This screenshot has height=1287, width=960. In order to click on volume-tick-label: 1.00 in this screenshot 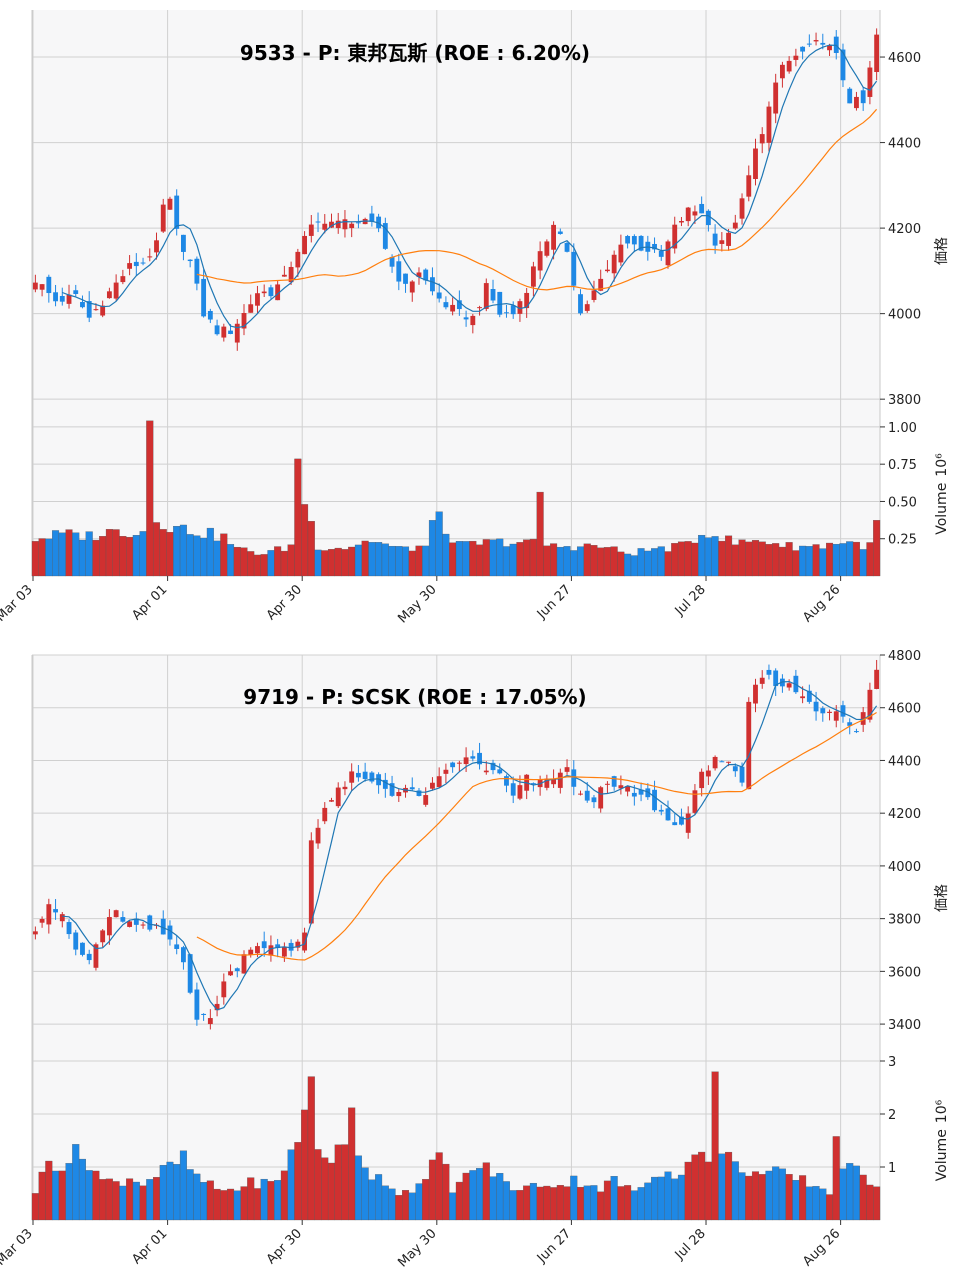, I will do `click(902, 428)`.